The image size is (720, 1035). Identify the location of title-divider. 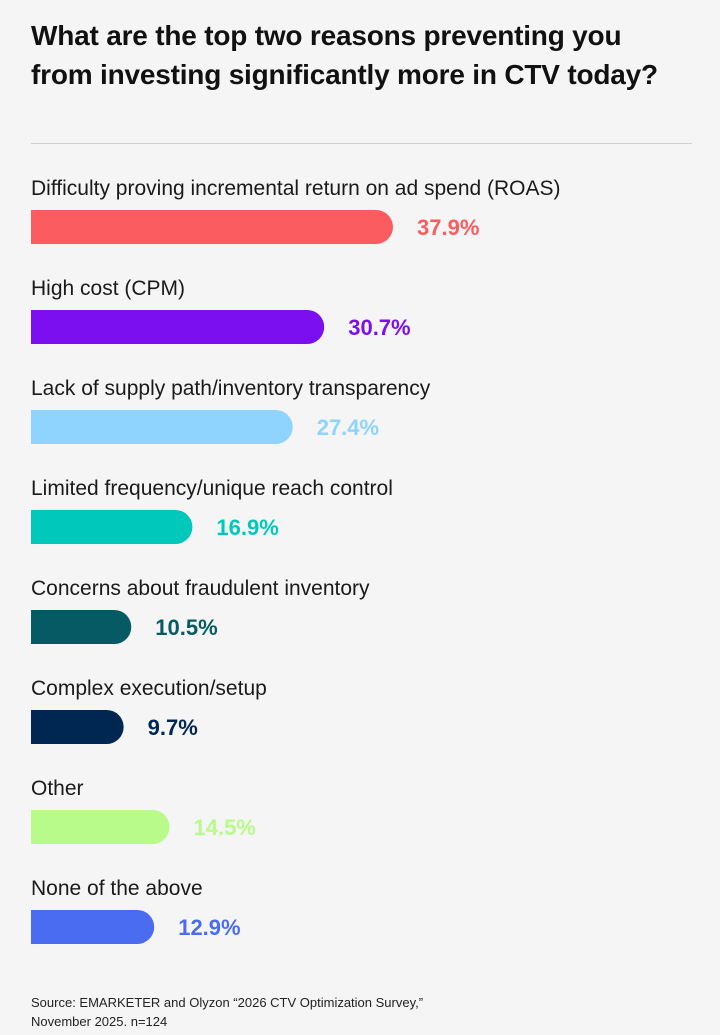
(361, 143).